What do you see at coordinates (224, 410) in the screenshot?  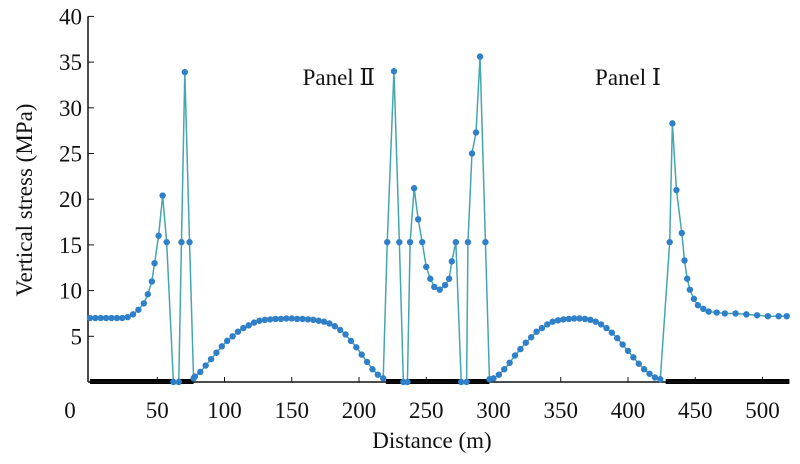 I see `x-tick-label: 100` at bounding box center [224, 410].